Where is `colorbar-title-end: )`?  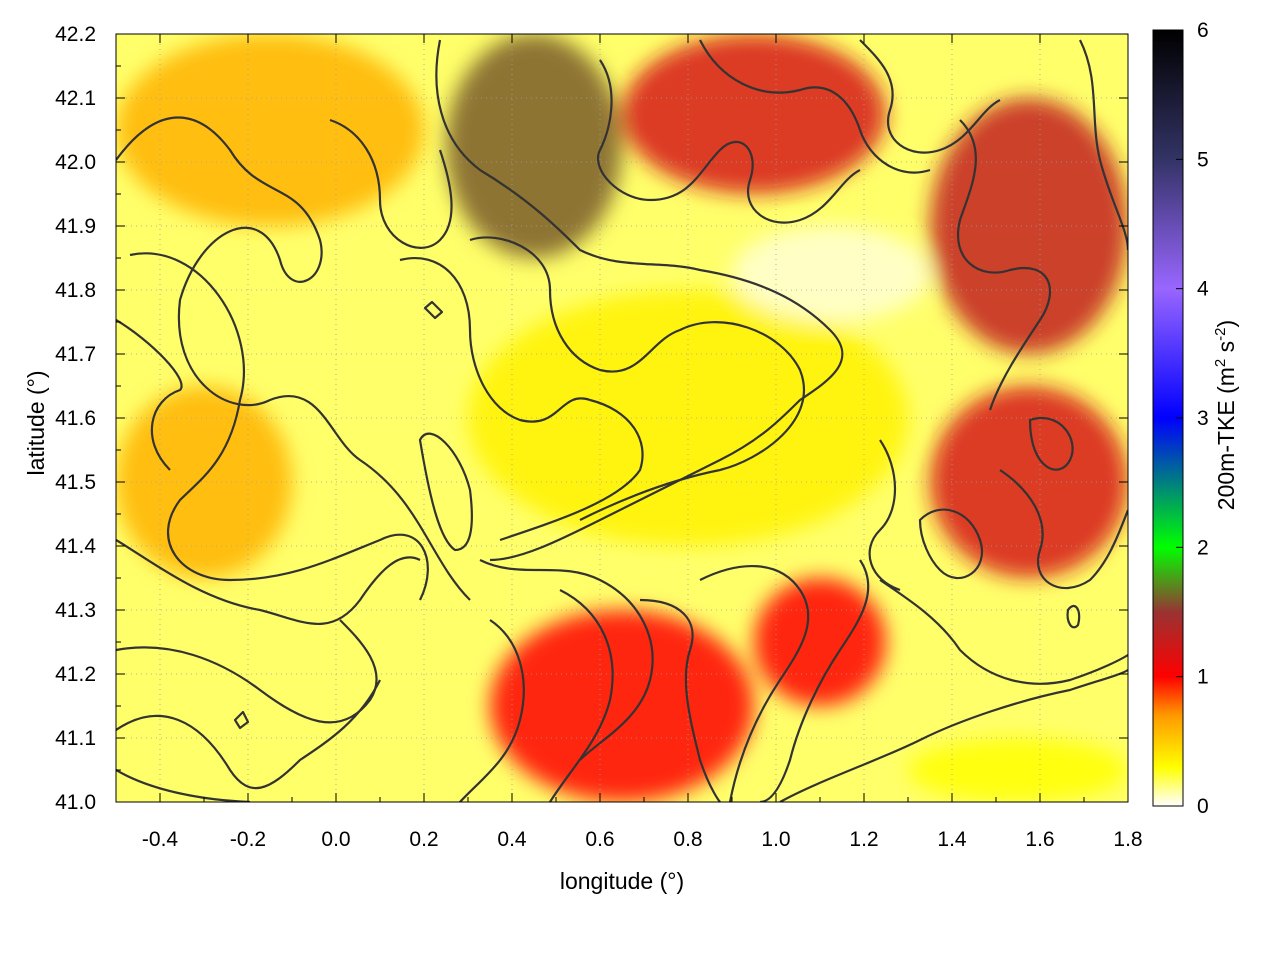
colorbar-title-end: ) is located at coordinates (1226, 324).